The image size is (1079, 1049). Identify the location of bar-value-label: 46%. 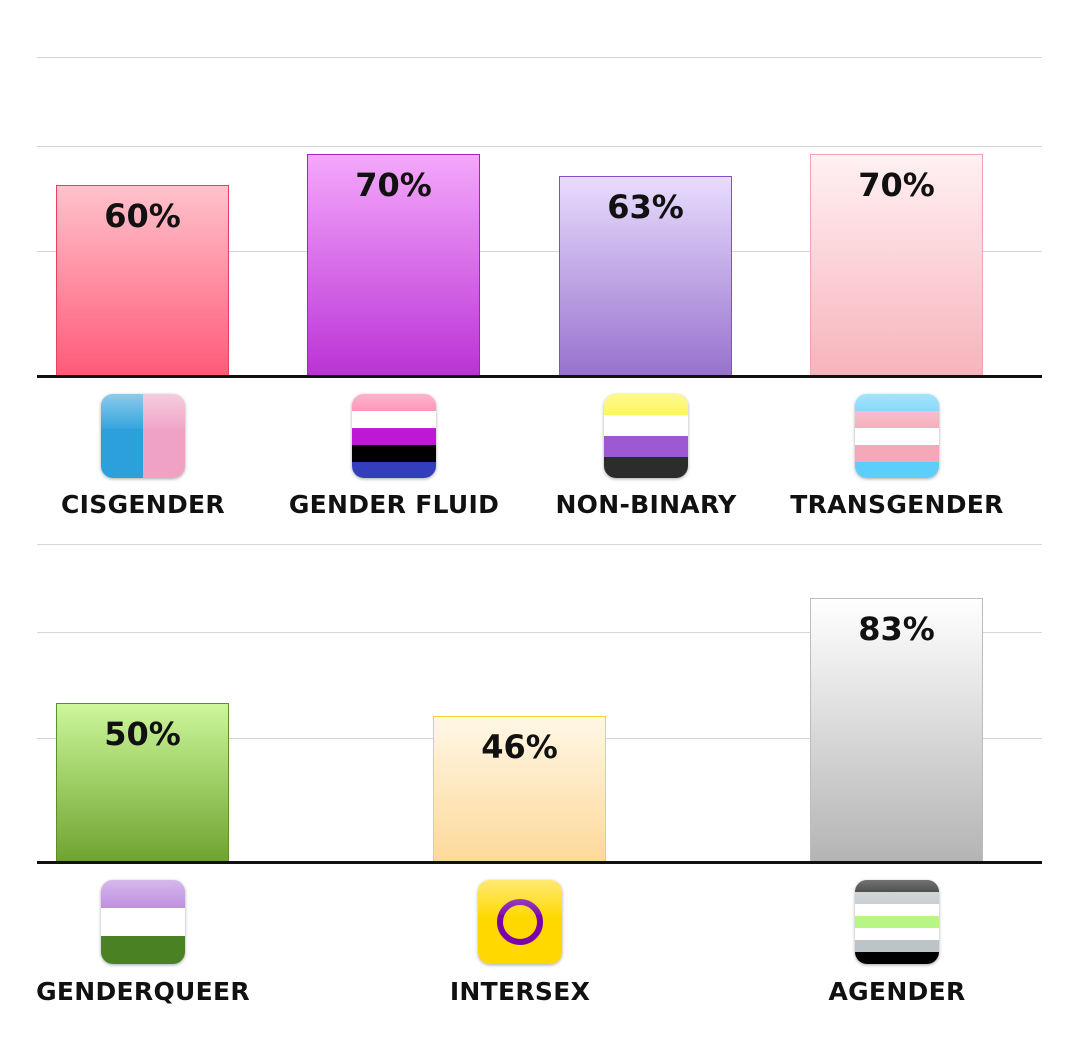
(519, 747).